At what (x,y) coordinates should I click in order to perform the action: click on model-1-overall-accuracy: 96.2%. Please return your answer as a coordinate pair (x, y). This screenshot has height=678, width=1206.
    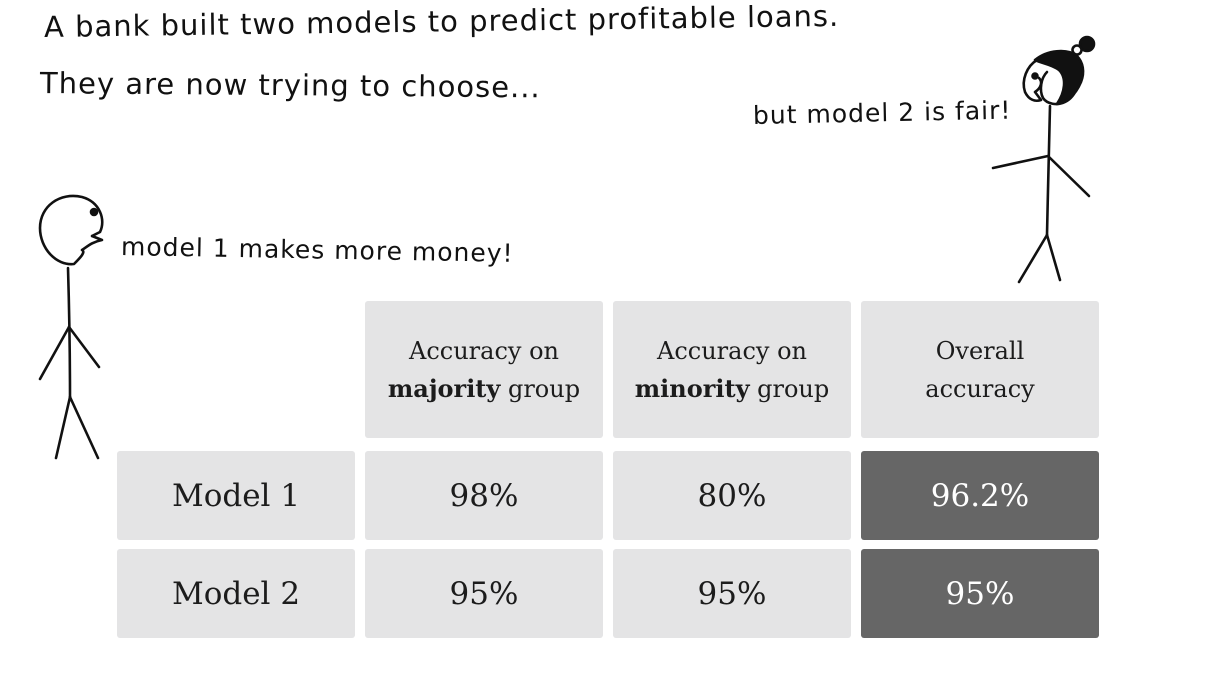
    Looking at the image, I should click on (980, 495).